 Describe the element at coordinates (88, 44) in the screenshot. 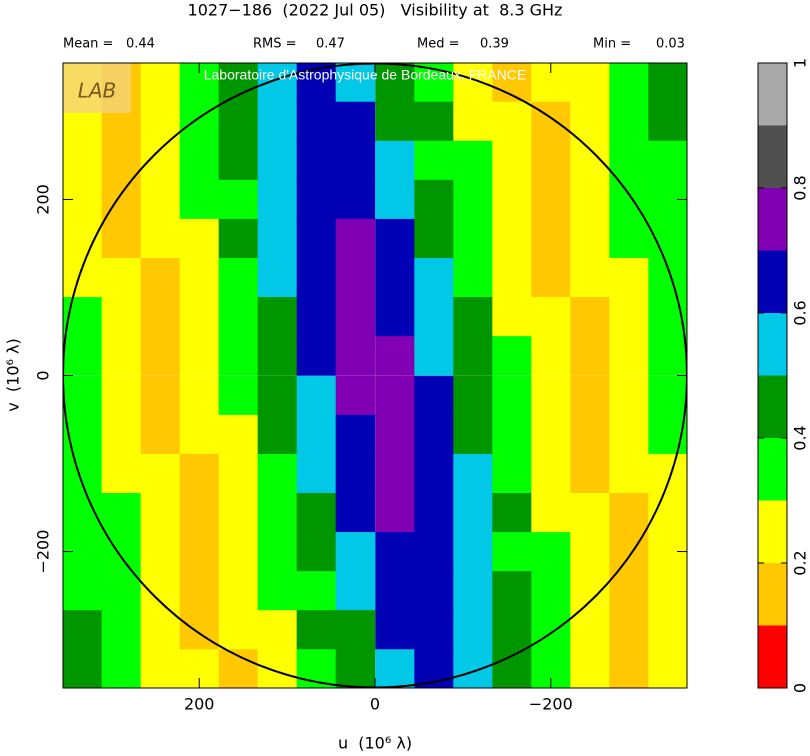

I see `stat-label: Mean =` at that location.